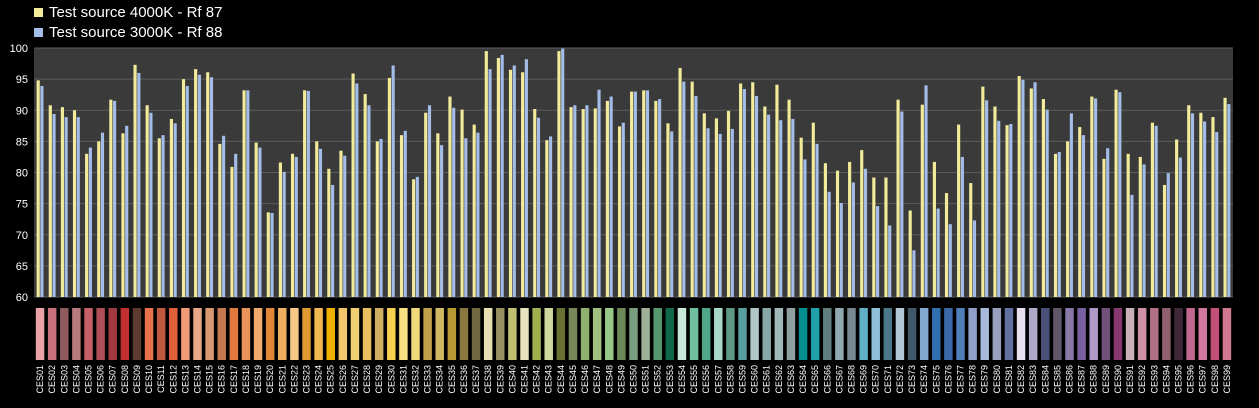  Describe the element at coordinates (440, 379) in the screenshot. I see `x-tick-label: CES34` at that location.